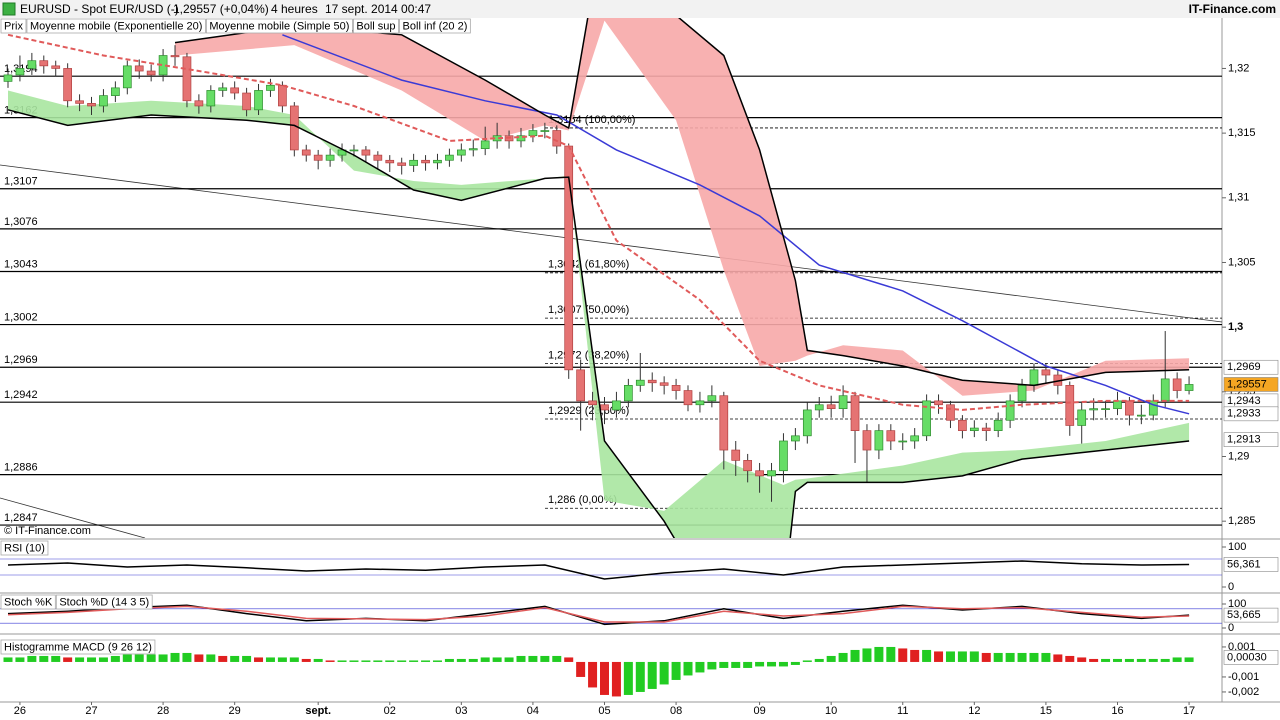 The width and height of the screenshot is (1280, 720). Describe the element at coordinates (1244, 414) in the screenshot. I see `value-tag: 1,2933` at that location.